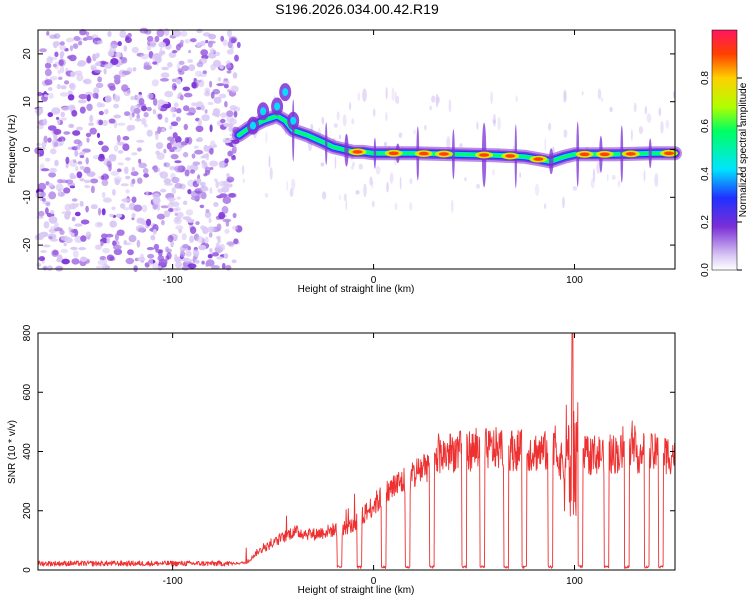 This screenshot has height=600, width=750. I want to click on colorbar-tick-label: 0.0, so click(705, 270).